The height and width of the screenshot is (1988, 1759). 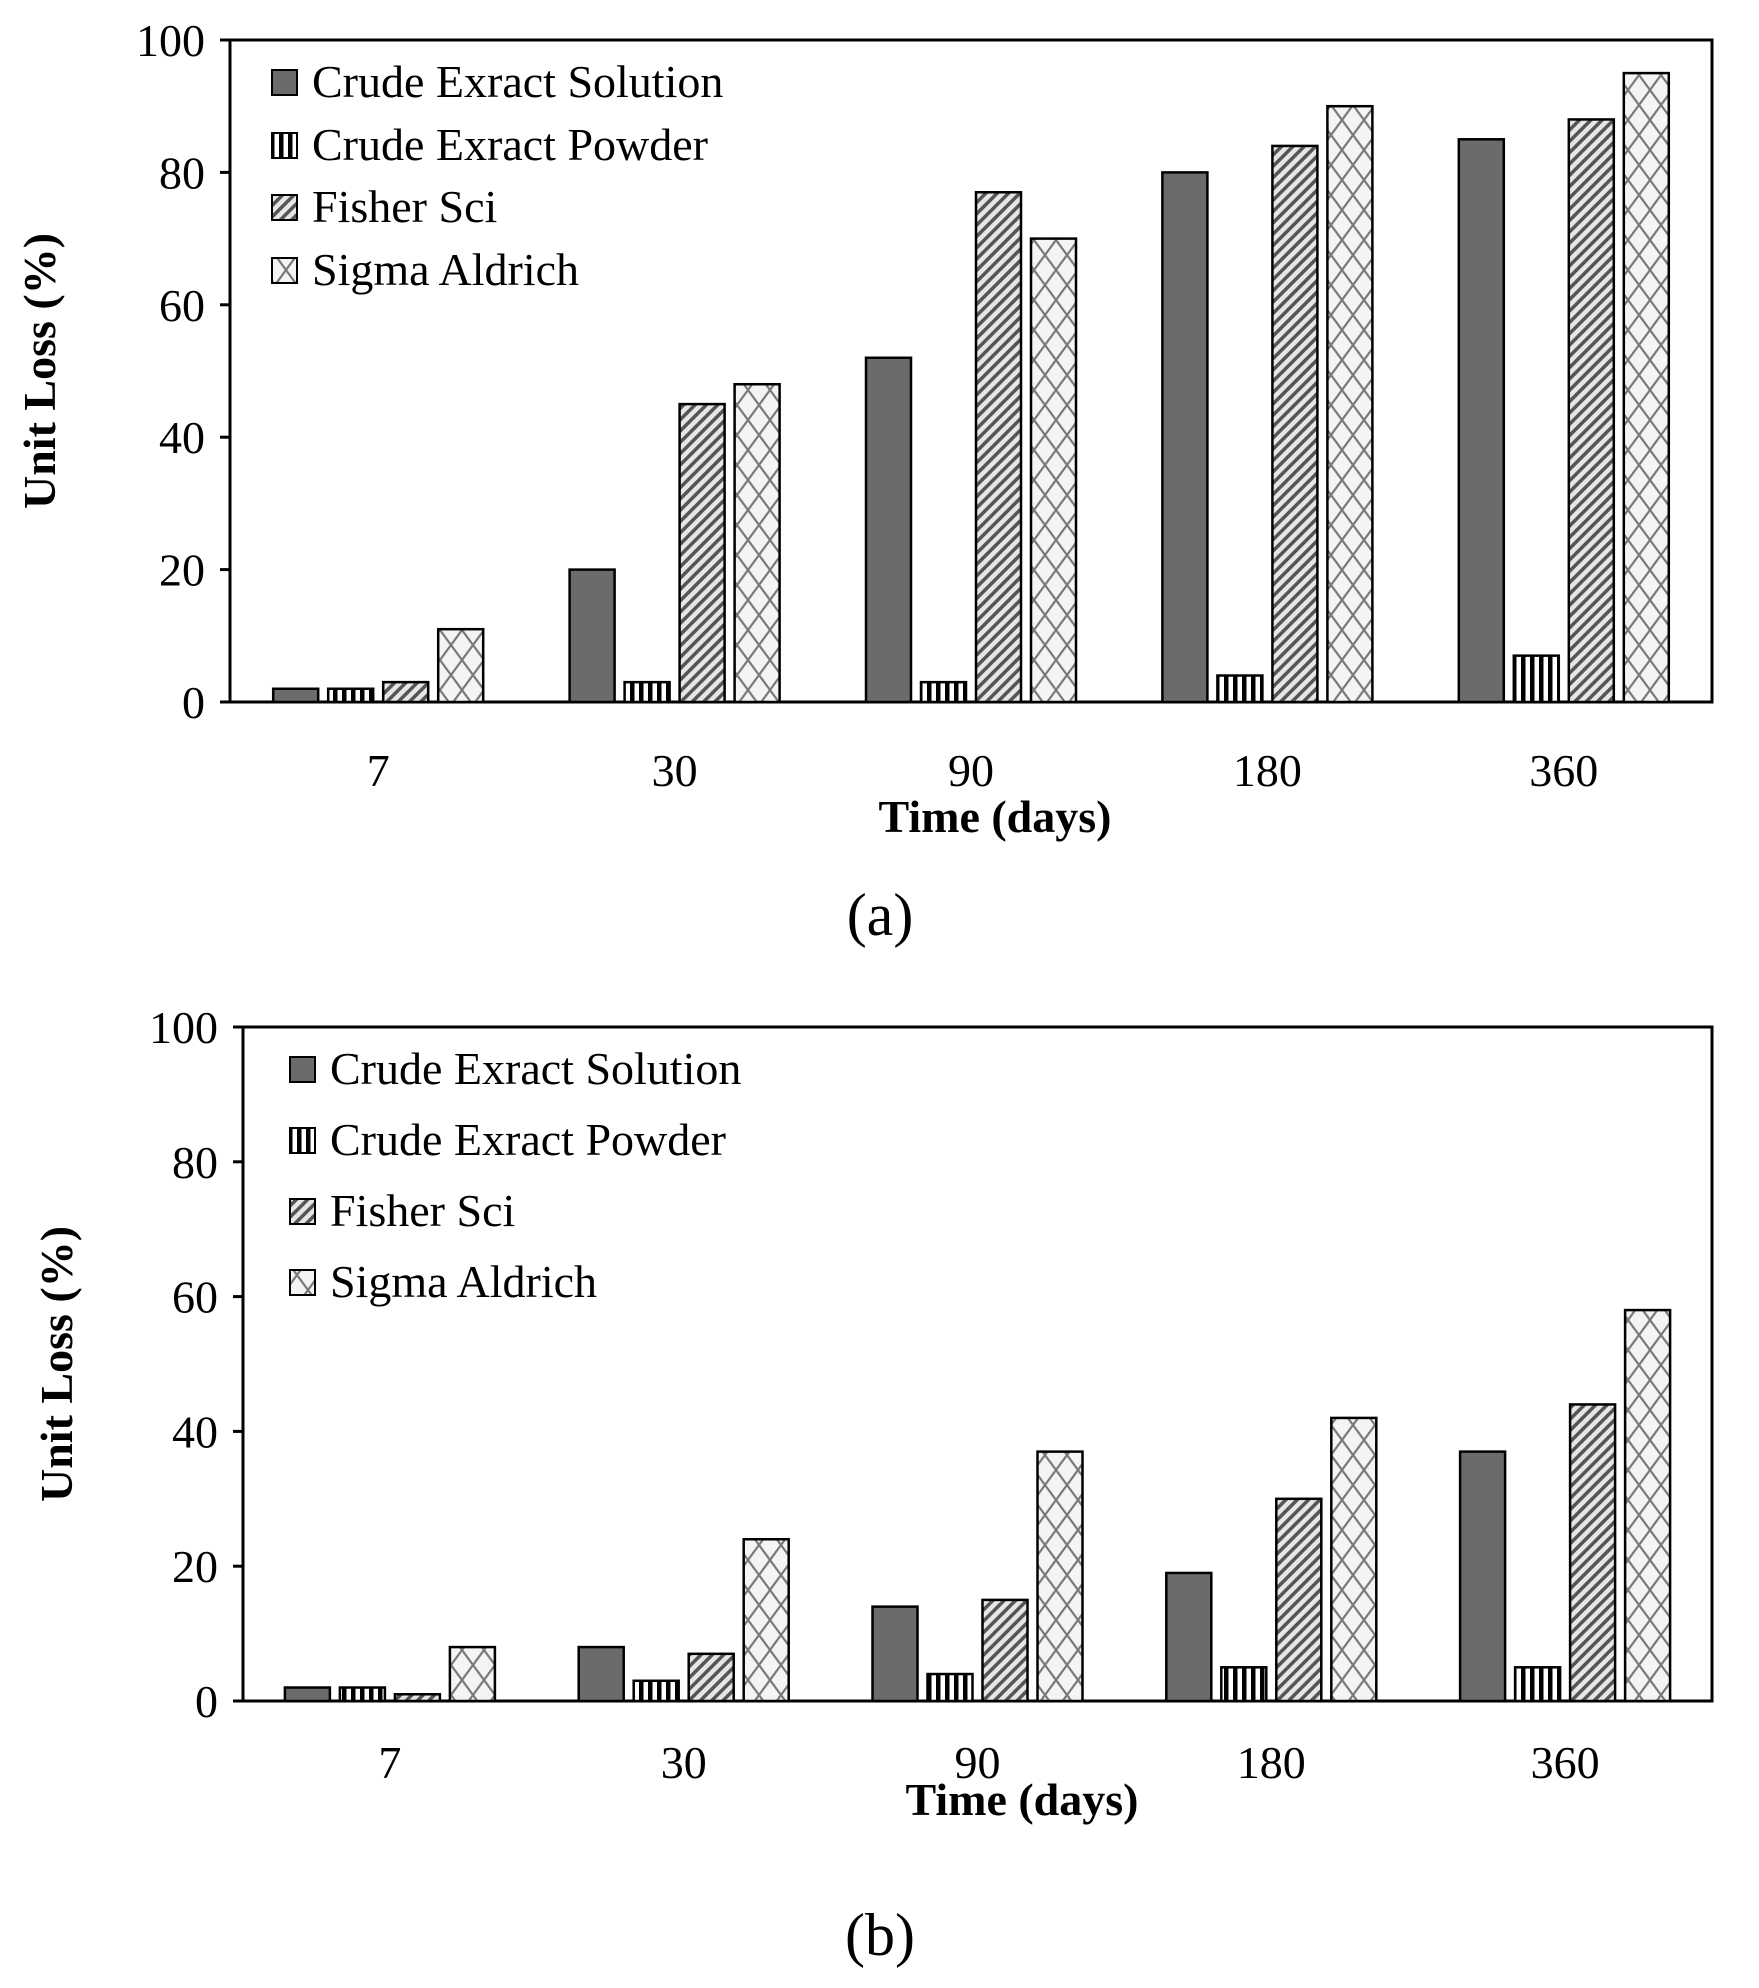 I want to click on y-axis-ticks-b: 0 20 40 60 80 100, so click(x=196, y=1364).